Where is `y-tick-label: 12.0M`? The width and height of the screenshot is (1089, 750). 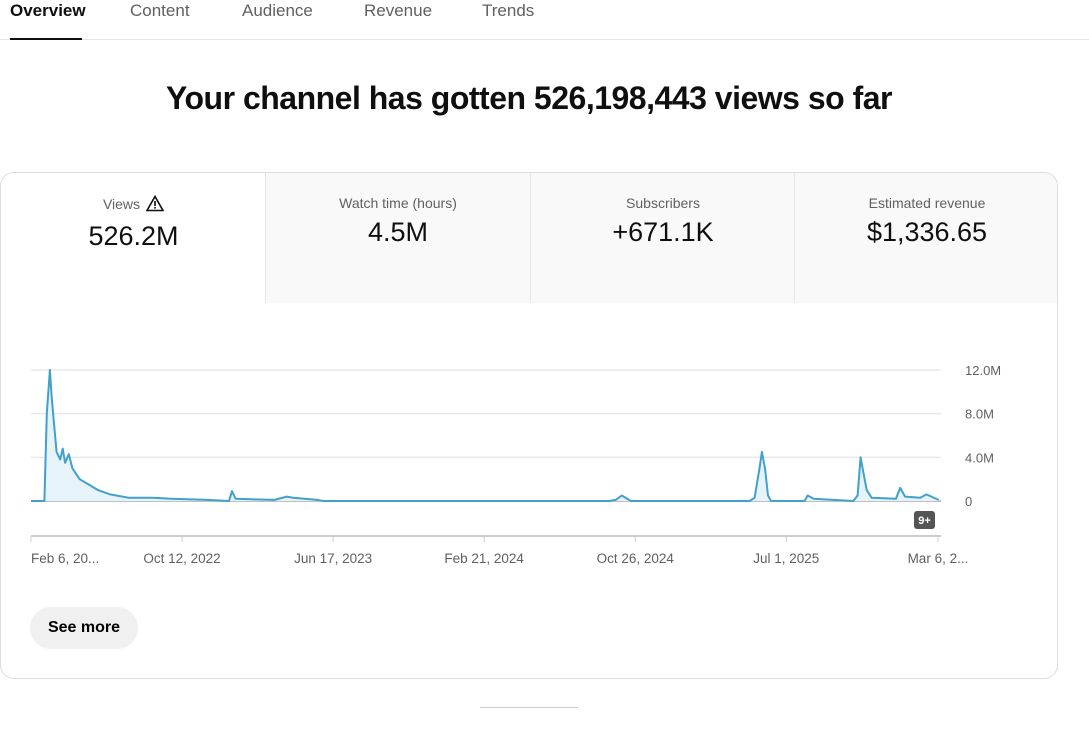
y-tick-label: 12.0M is located at coordinates (983, 370).